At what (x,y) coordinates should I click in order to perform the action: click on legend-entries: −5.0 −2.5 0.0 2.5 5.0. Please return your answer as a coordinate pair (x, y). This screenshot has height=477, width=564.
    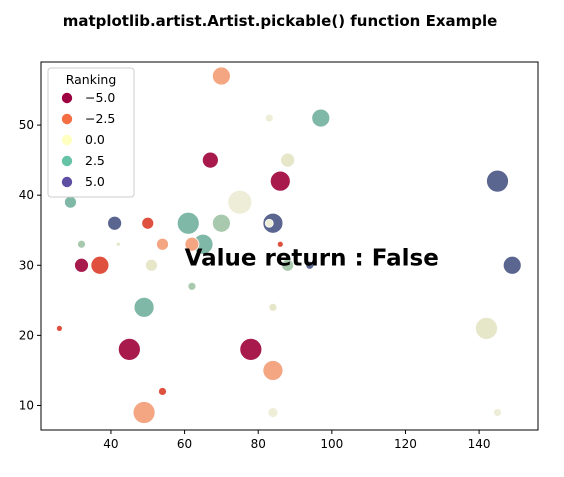
    Looking at the image, I should click on (88, 139).